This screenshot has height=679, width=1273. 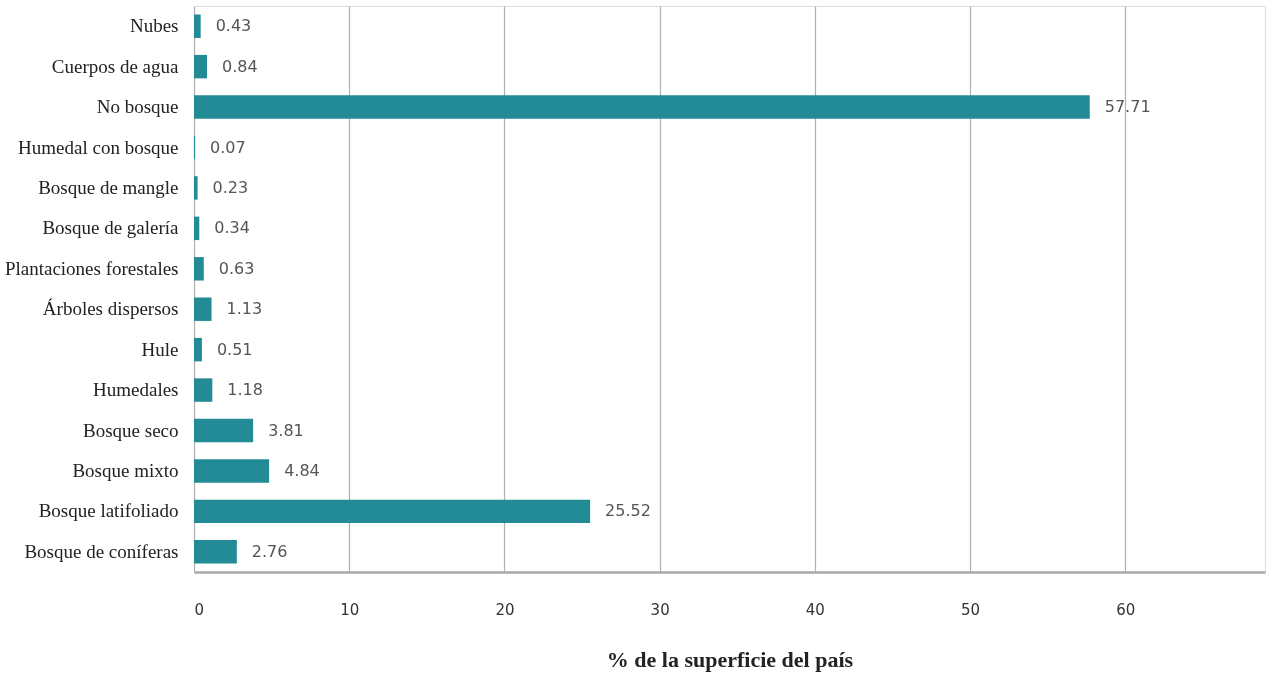 I want to click on data-label: 25.52, so click(x=628, y=511).